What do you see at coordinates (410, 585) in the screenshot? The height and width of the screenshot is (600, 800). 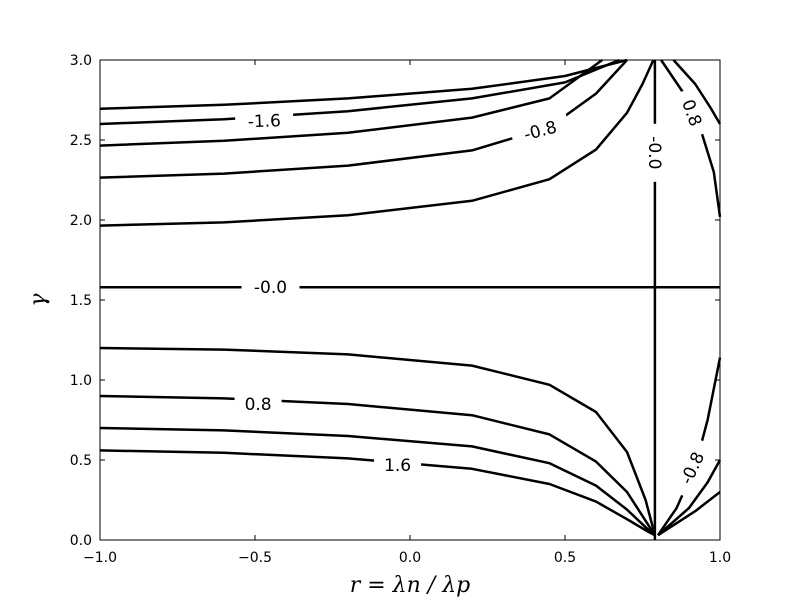 I see `x-axis-label: r = λn / λp` at bounding box center [410, 585].